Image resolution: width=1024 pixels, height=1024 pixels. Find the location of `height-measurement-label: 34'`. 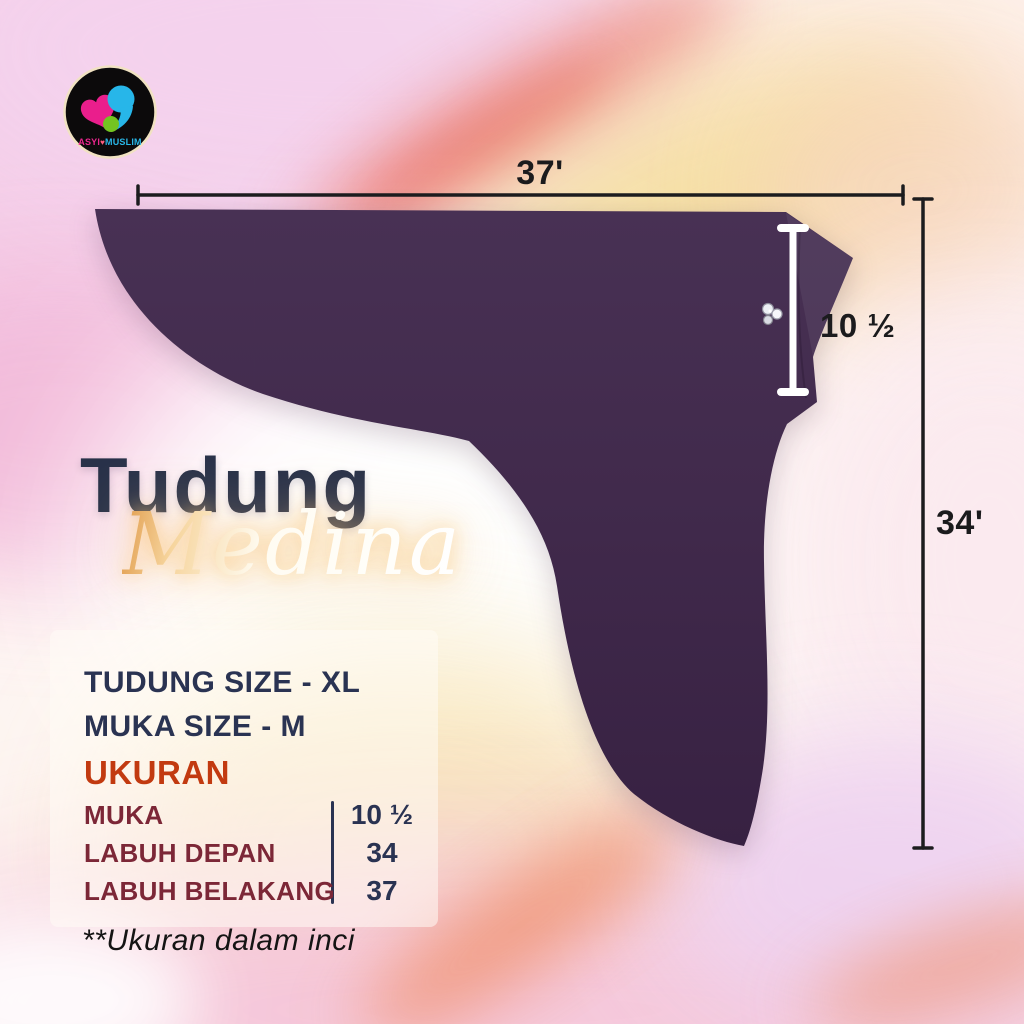

height-measurement-label: 34' is located at coordinates (960, 523).